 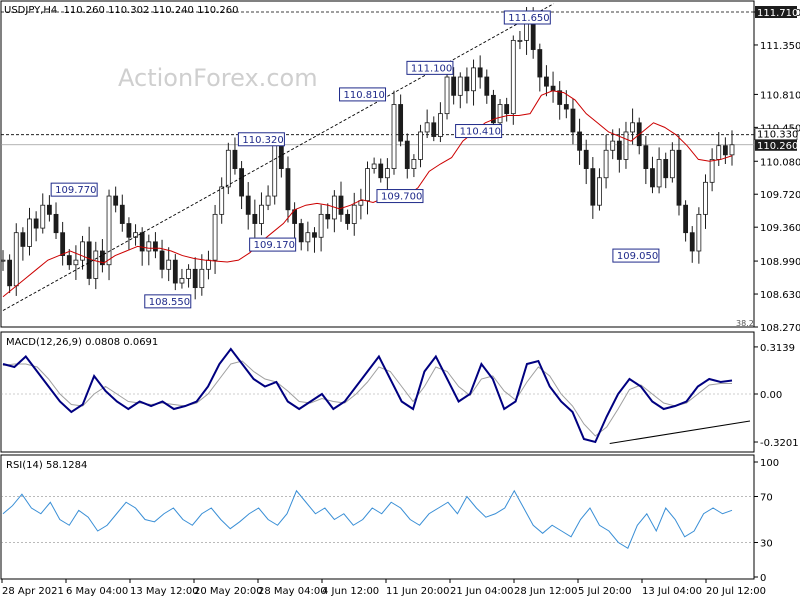 I want to click on rsi-line, so click(x=367, y=519).